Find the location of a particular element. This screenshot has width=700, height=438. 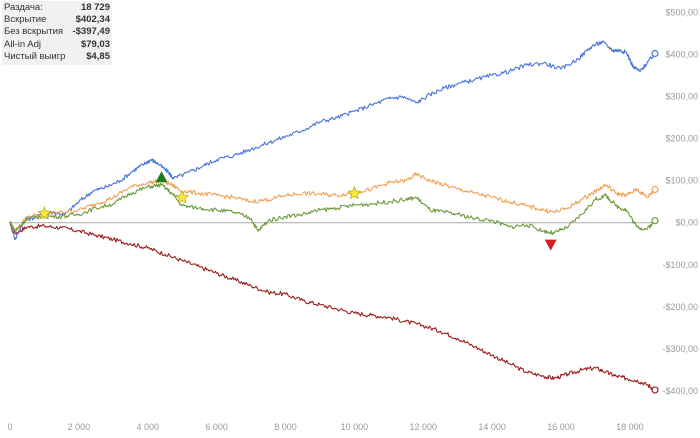

stat-row-showdown: Вскрытие $402,34 is located at coordinates (57, 20).